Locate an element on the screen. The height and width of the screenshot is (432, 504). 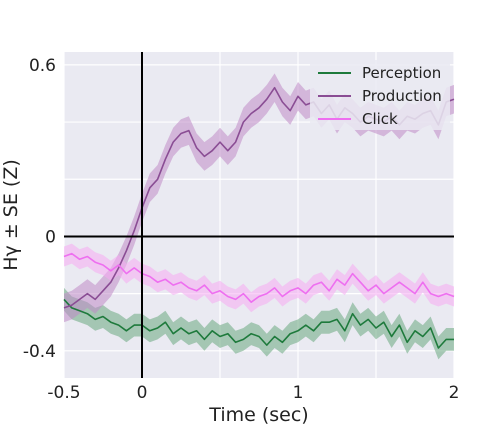
legend-label-perception: Perception is located at coordinates (401, 73).